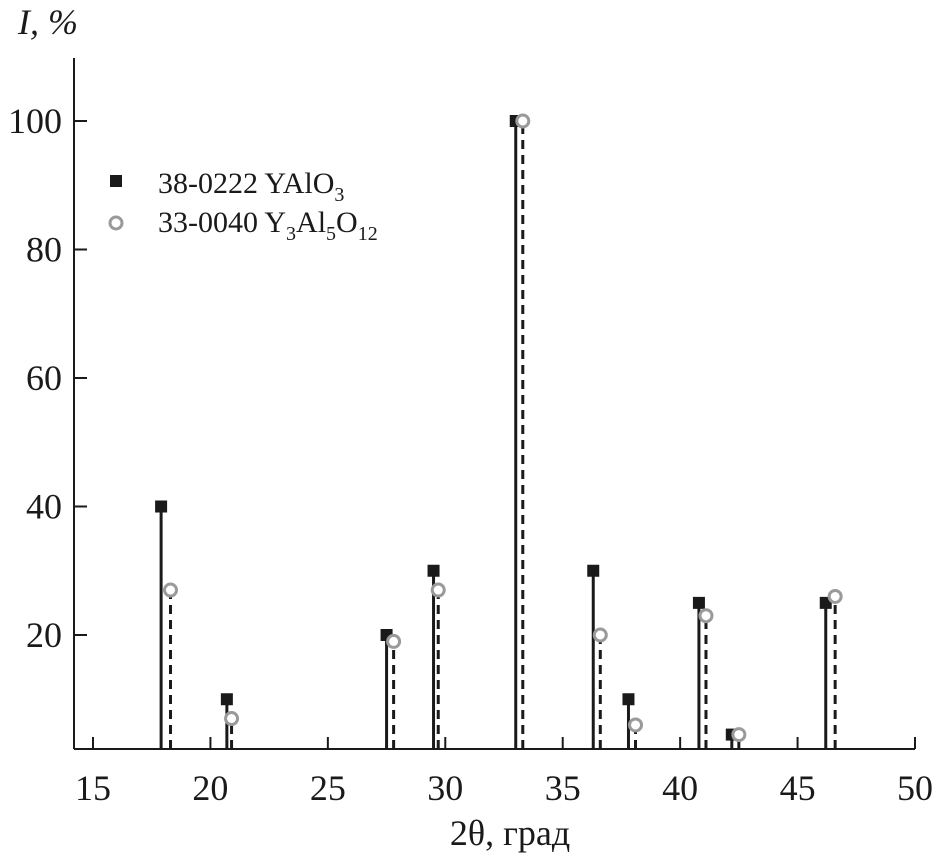  What do you see at coordinates (328, 788) in the screenshot?
I see `x-tick-label-25: 25` at bounding box center [328, 788].